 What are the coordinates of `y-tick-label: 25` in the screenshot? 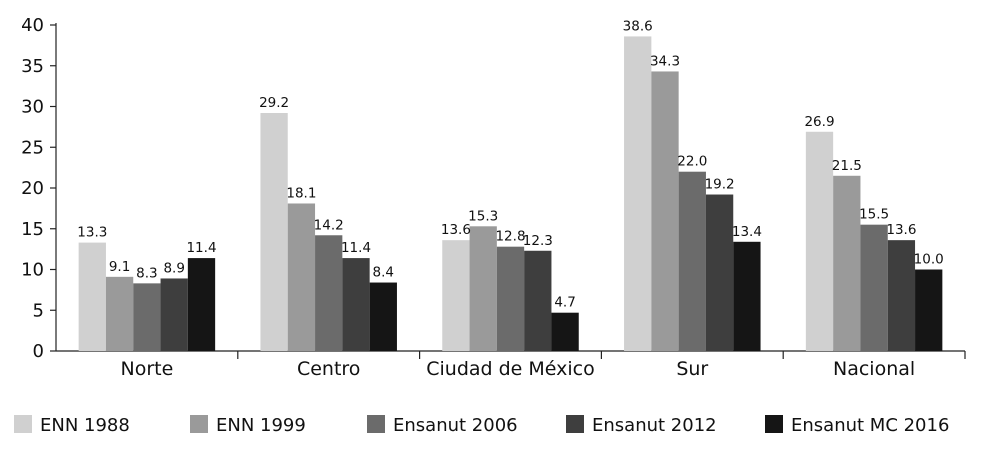 It's located at (32, 147).